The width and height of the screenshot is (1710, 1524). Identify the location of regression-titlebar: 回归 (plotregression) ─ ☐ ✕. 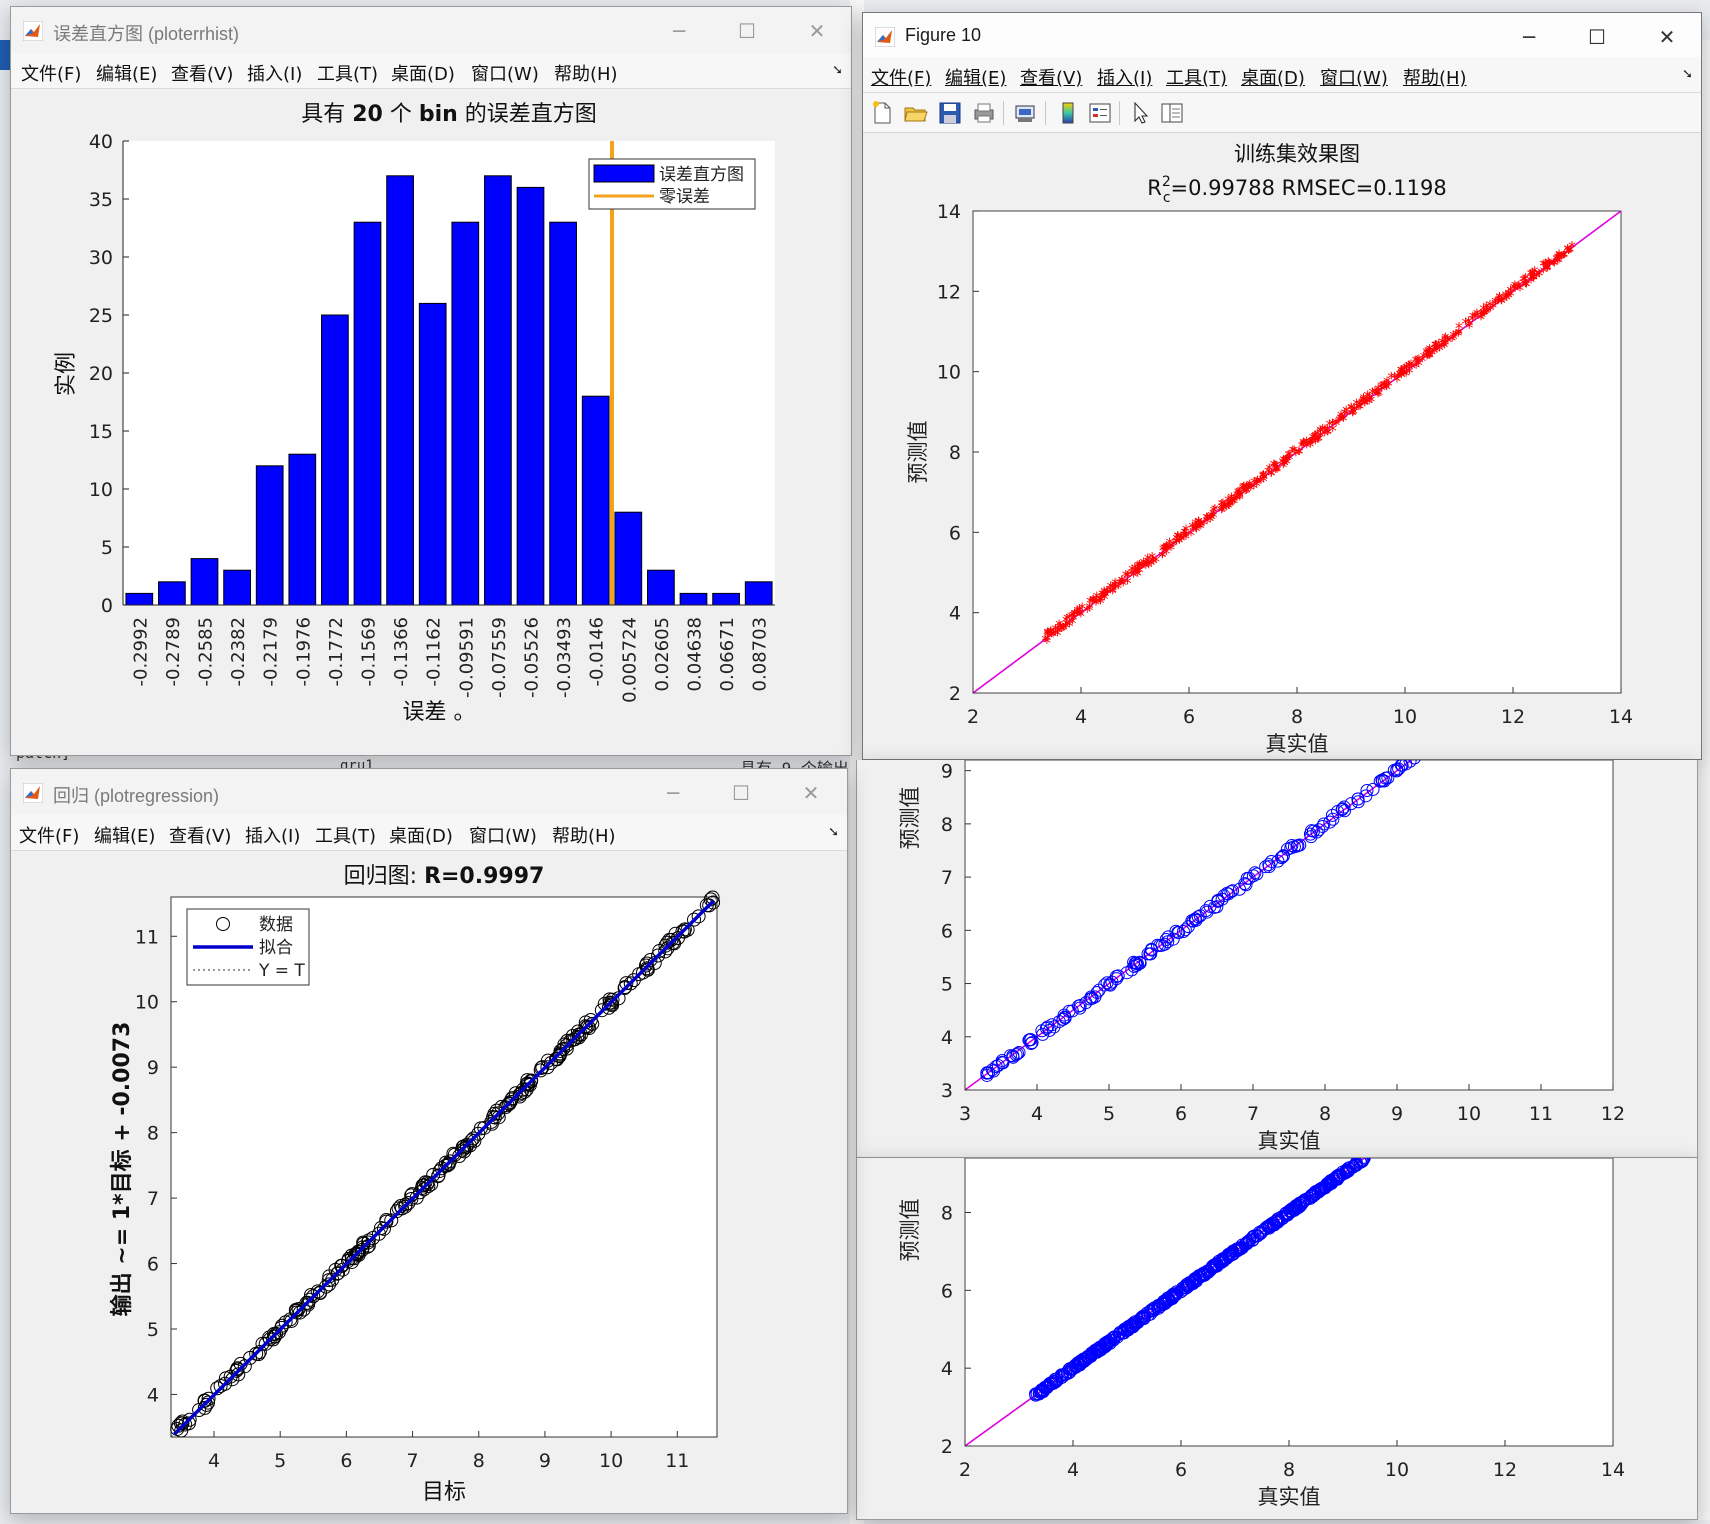
(429, 793).